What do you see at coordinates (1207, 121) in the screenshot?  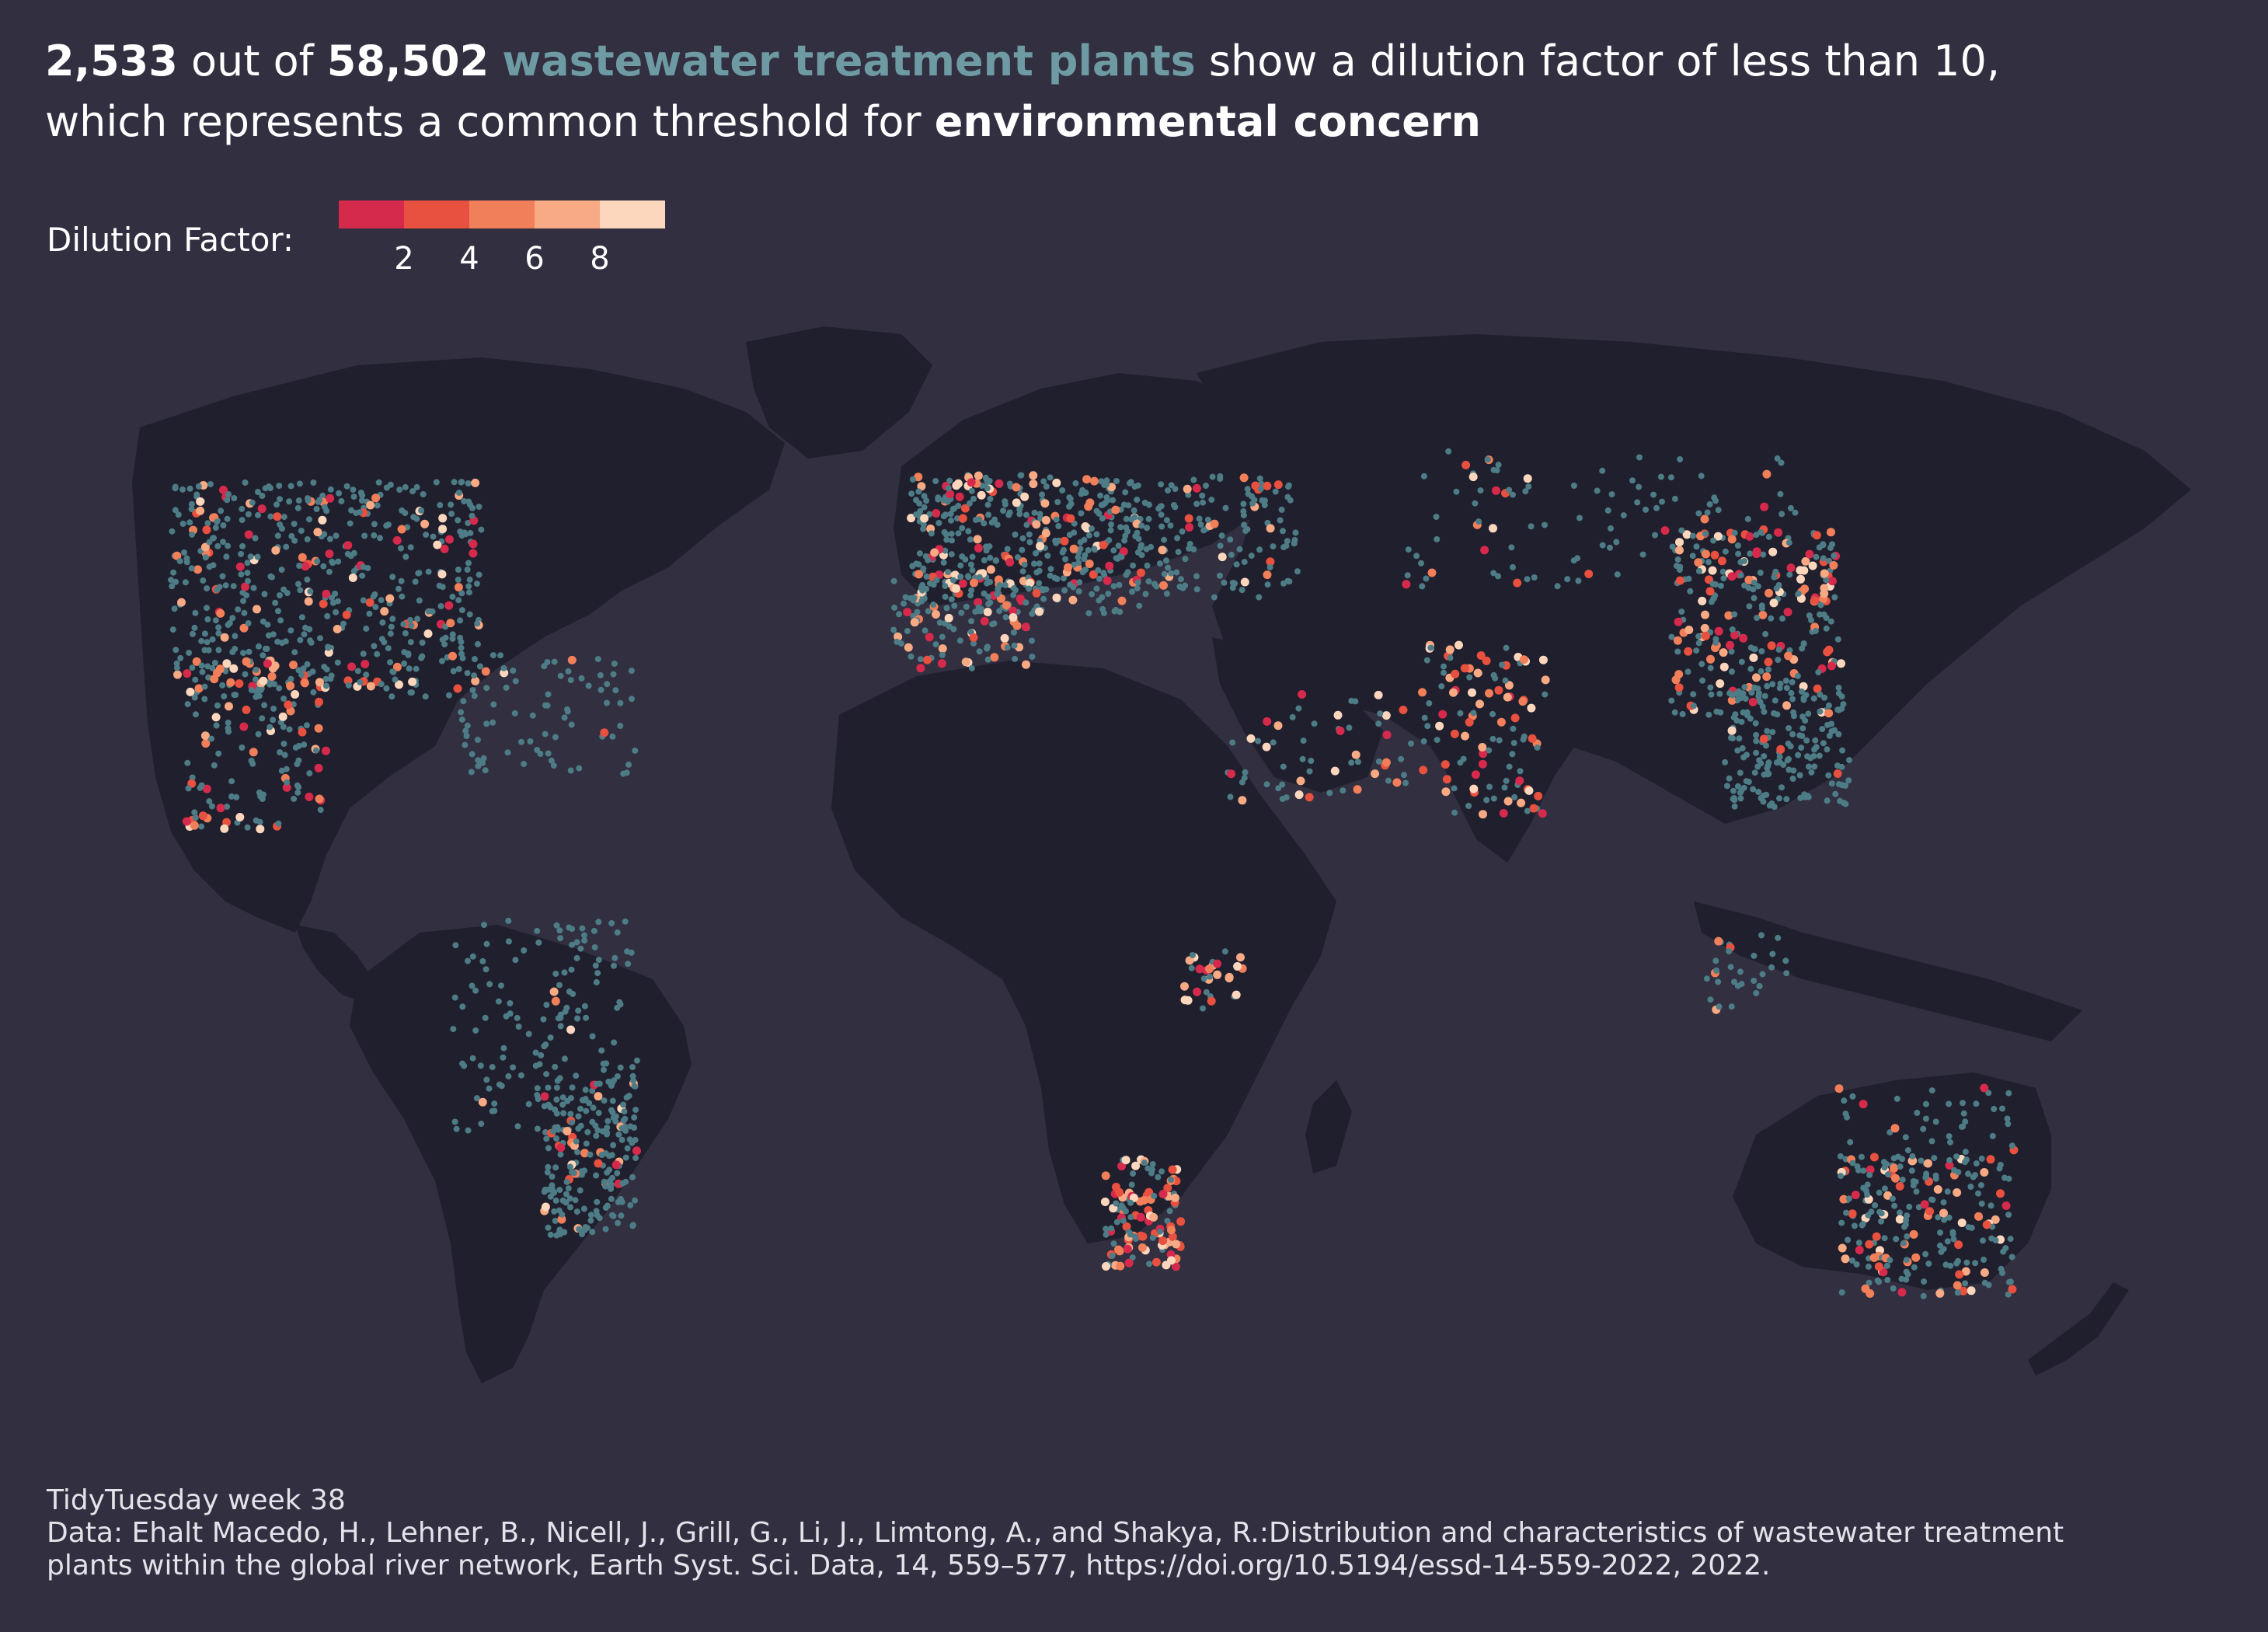 I see `headline-emphasis: environmental concern` at bounding box center [1207, 121].